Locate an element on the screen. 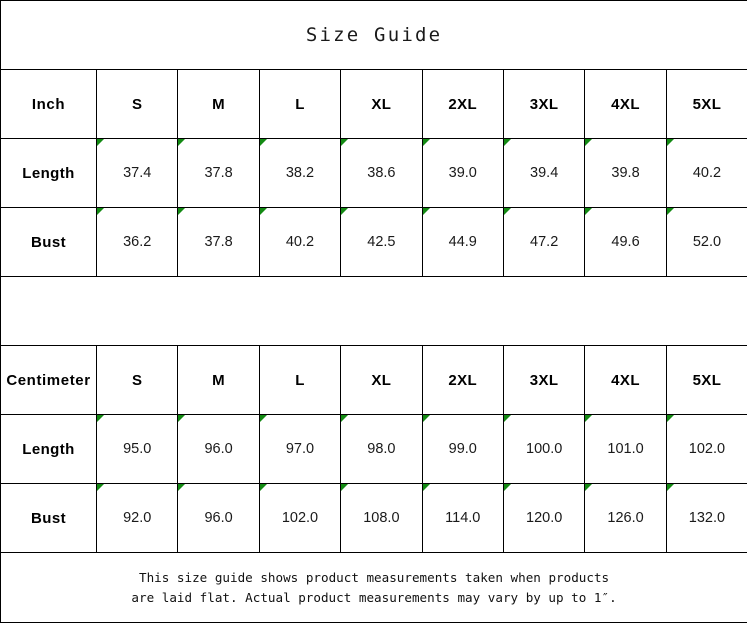 The height and width of the screenshot is (623, 747). cm-length-s: 95.0 is located at coordinates (137, 449).